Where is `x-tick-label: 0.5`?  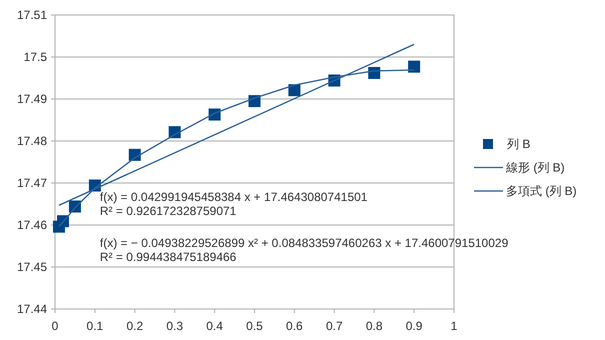 x-tick-label: 0.5 is located at coordinates (255, 326).